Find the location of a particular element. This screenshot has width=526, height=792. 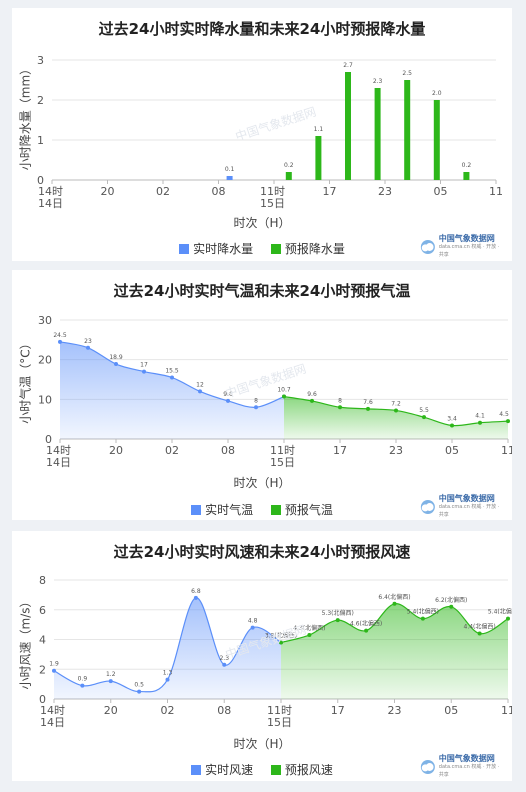

watermark: 中国气象数据网 is located at coordinates (265, 381).